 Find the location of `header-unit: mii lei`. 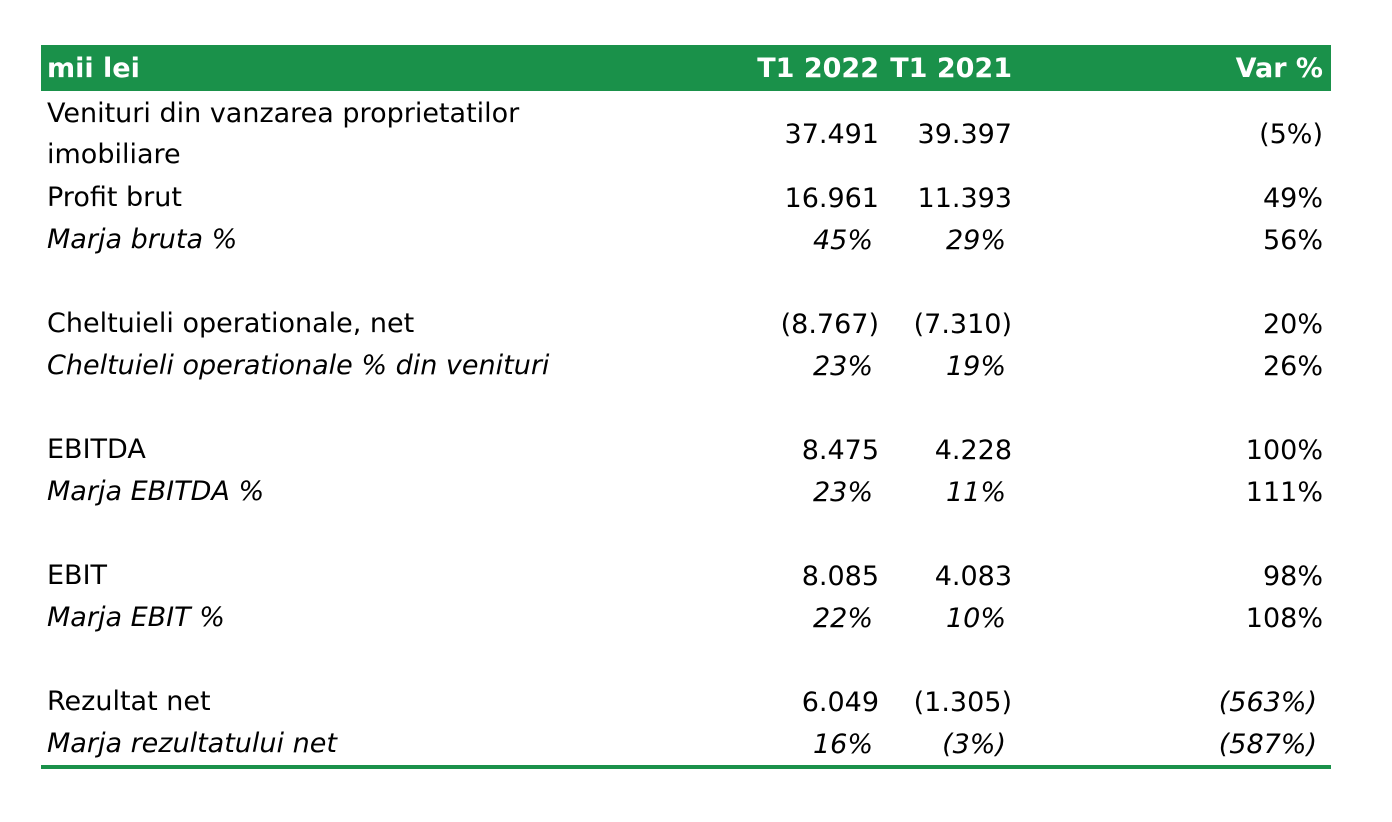

header-unit: mii lei is located at coordinates (93, 68).